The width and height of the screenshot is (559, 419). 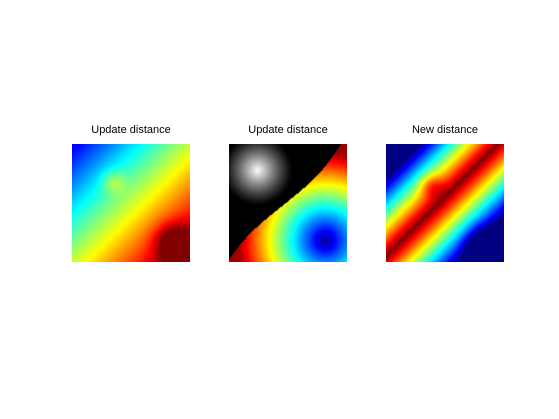 I want to click on panel-title: New distance, so click(x=445, y=130).